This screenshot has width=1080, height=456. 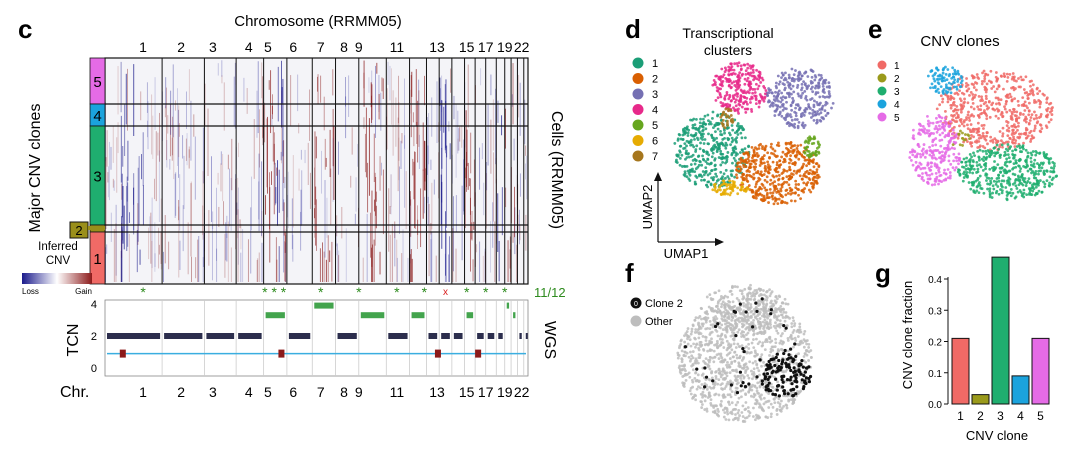 What do you see at coordinates (30, 291) in the screenshot?
I see `legend-loss-label: Loss` at bounding box center [30, 291].